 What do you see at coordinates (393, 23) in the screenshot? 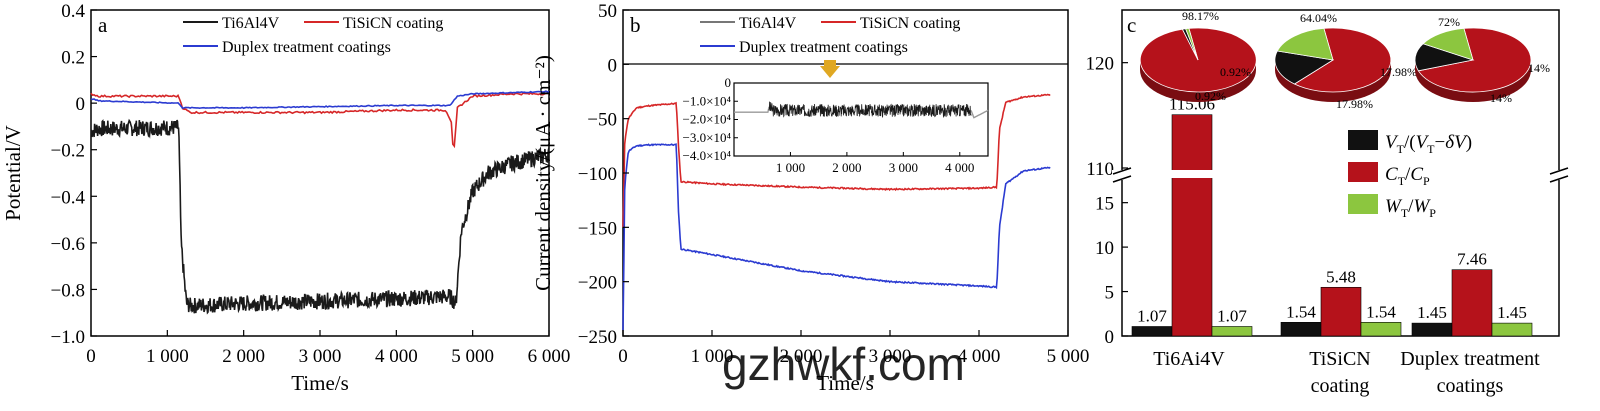
I see `legend-a-tisicn: TiSiCN coating` at bounding box center [393, 23].